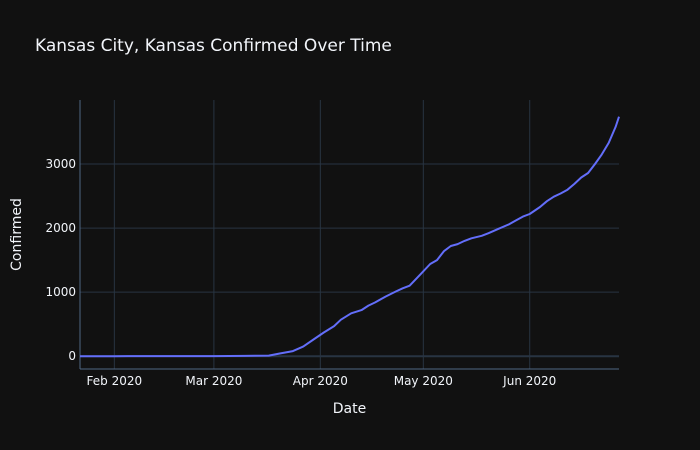  Describe the element at coordinates (349, 409) in the screenshot. I see `x-axis-title: Date` at that location.